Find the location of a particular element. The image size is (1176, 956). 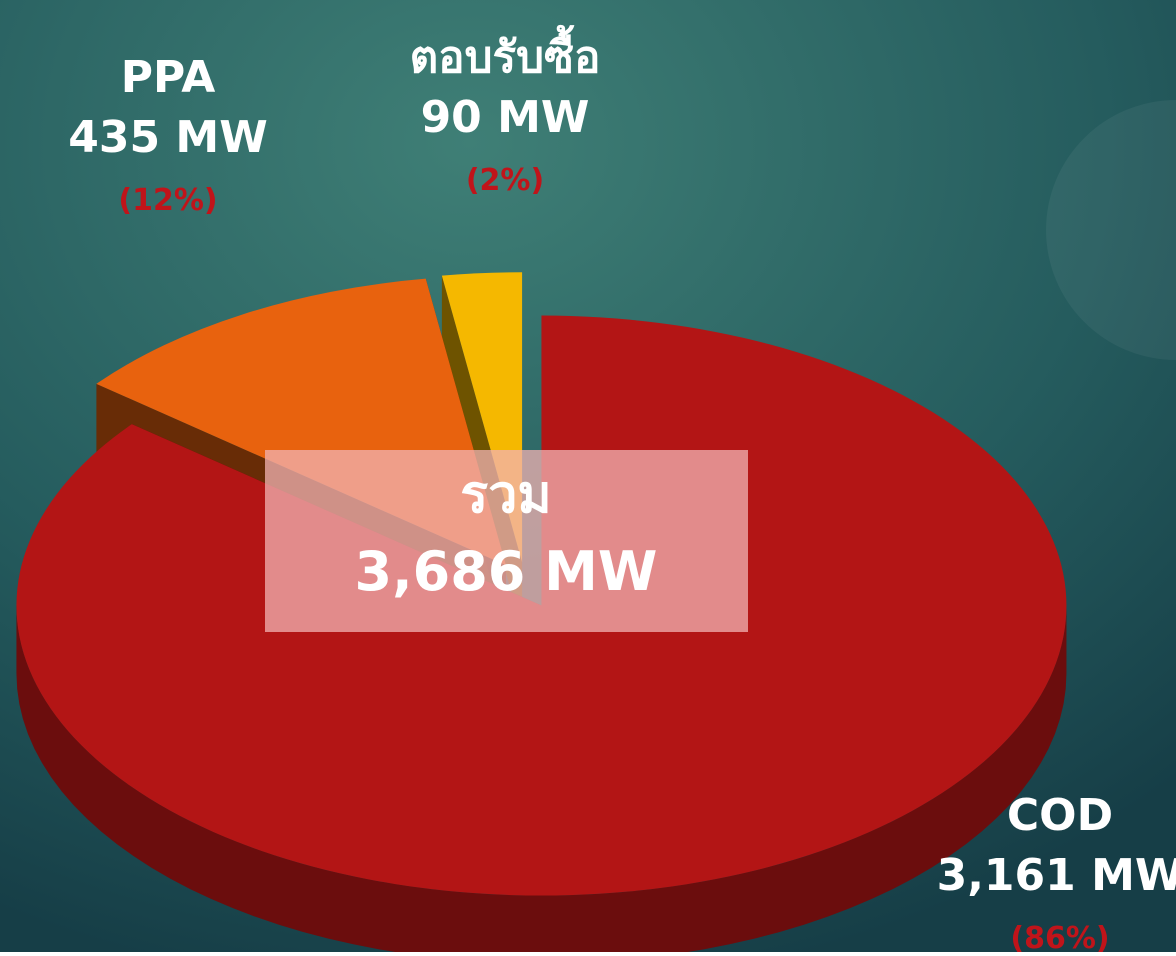

percent-label: (12%) is located at coordinates (167, 200).